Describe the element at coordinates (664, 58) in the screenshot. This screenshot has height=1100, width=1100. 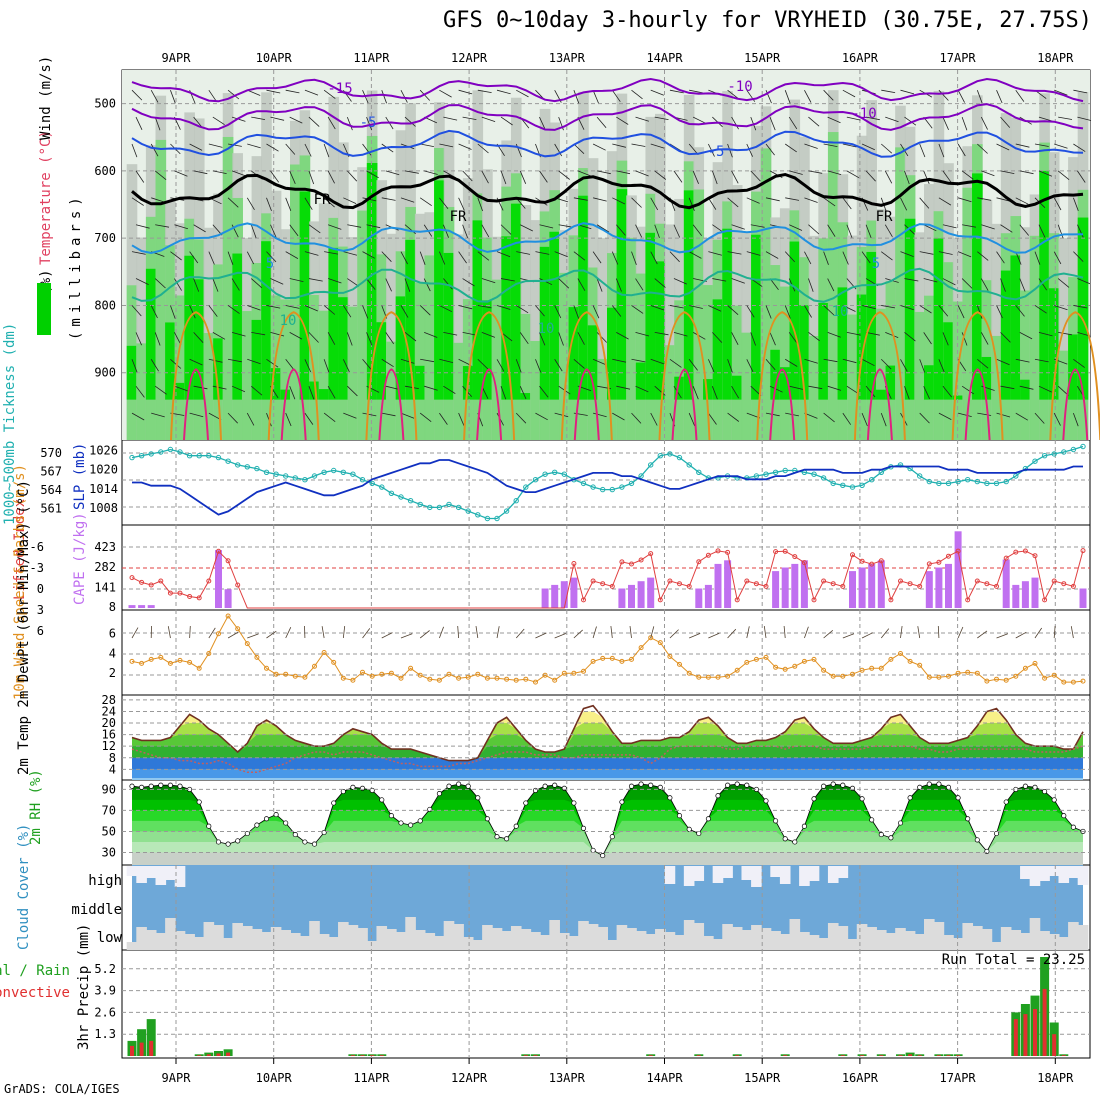
I see `date-label-top: 14APR` at that location.